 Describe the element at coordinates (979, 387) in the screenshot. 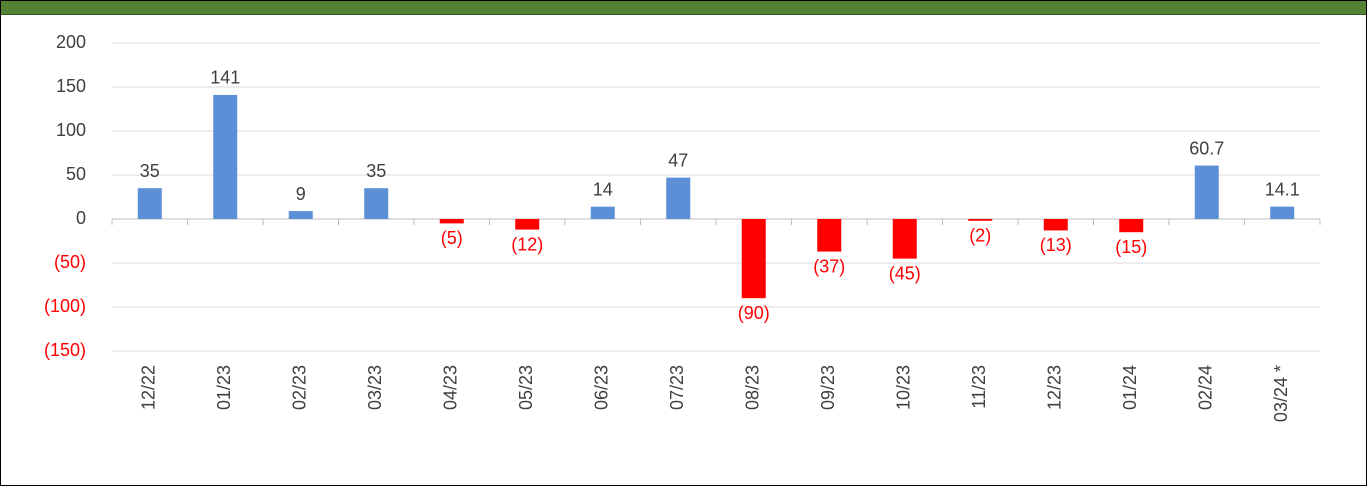

I see `x-tick-label: 11/23` at that location.